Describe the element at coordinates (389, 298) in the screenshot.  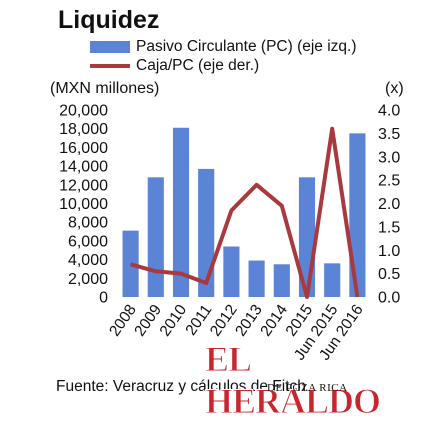
I see `y-right-tick-label: 0.0` at that location.